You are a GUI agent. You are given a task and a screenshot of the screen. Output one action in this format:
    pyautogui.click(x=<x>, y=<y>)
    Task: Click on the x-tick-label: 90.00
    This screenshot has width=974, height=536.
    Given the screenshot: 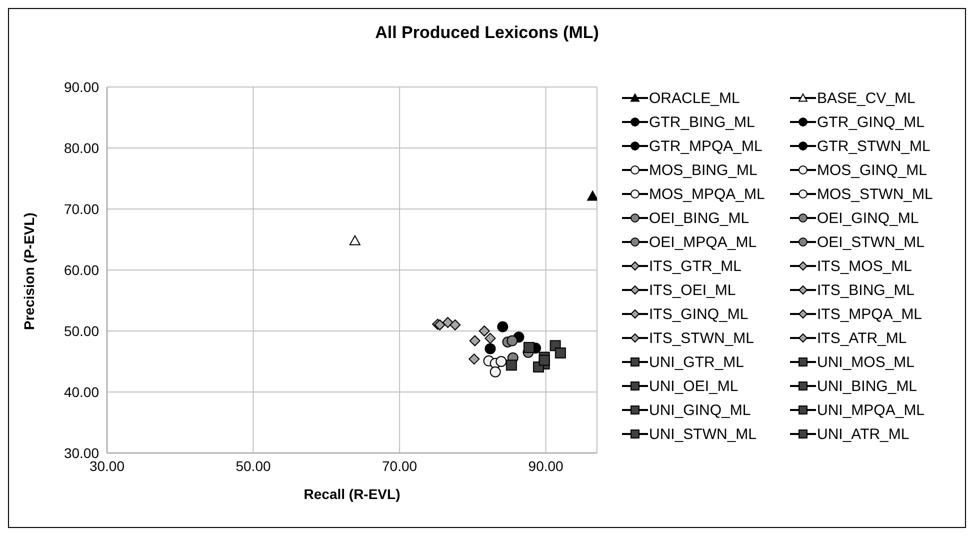 What is the action you would take?
    pyautogui.click(x=546, y=466)
    